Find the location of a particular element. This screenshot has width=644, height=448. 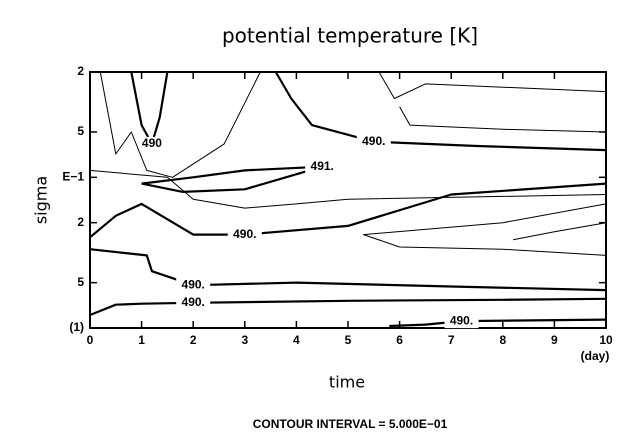

x-tick-label: 7 is located at coordinates (451, 340).